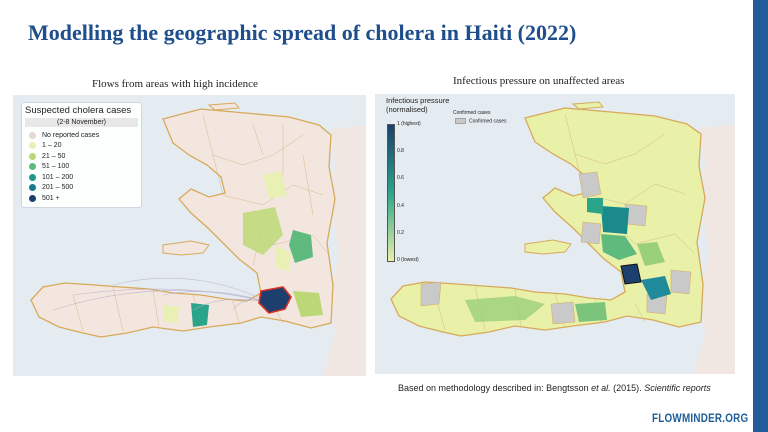  Describe the element at coordinates (700, 418) in the screenshot. I see `flowminder-logo: FLOWMINDER.ORG` at that location.